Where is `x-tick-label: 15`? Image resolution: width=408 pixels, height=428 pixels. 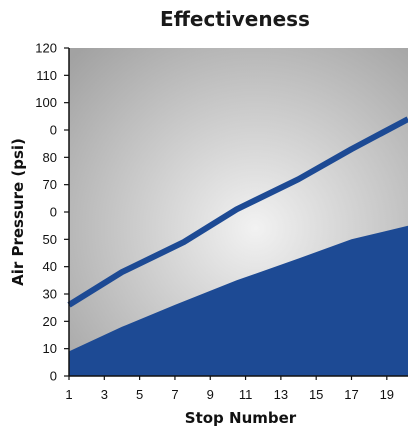 x-tick-label: 15 is located at coordinates (316, 394).